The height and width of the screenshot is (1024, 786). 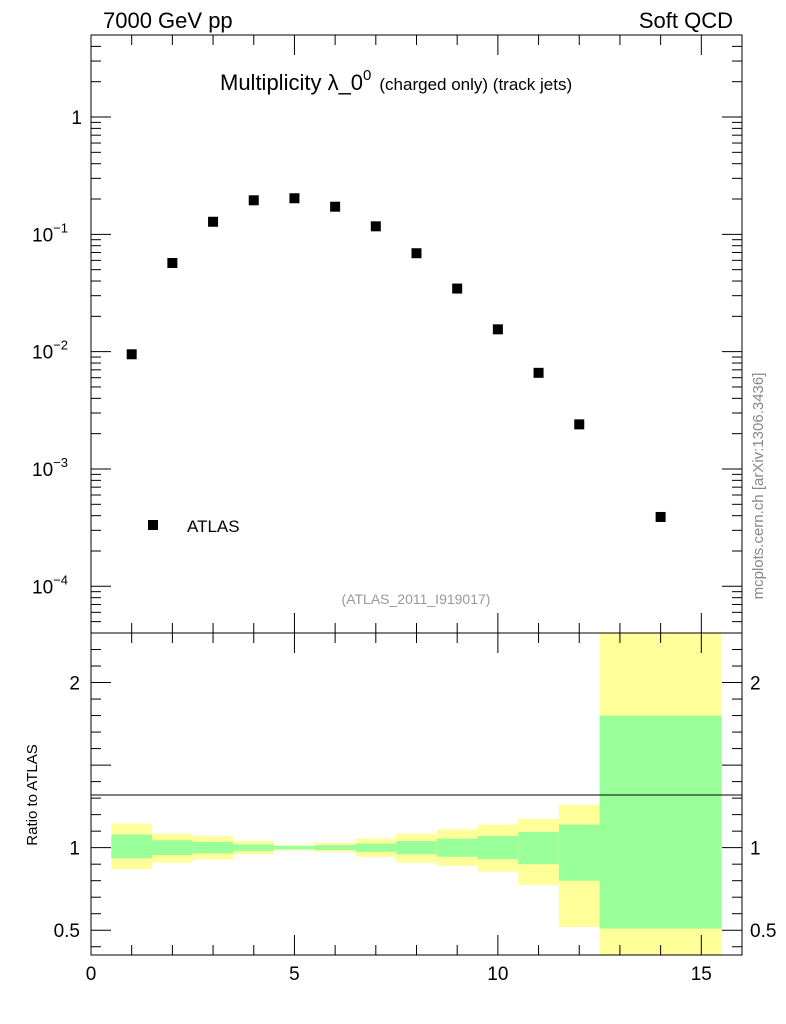 I want to click on legend-label: ATLAS, so click(x=213, y=526).